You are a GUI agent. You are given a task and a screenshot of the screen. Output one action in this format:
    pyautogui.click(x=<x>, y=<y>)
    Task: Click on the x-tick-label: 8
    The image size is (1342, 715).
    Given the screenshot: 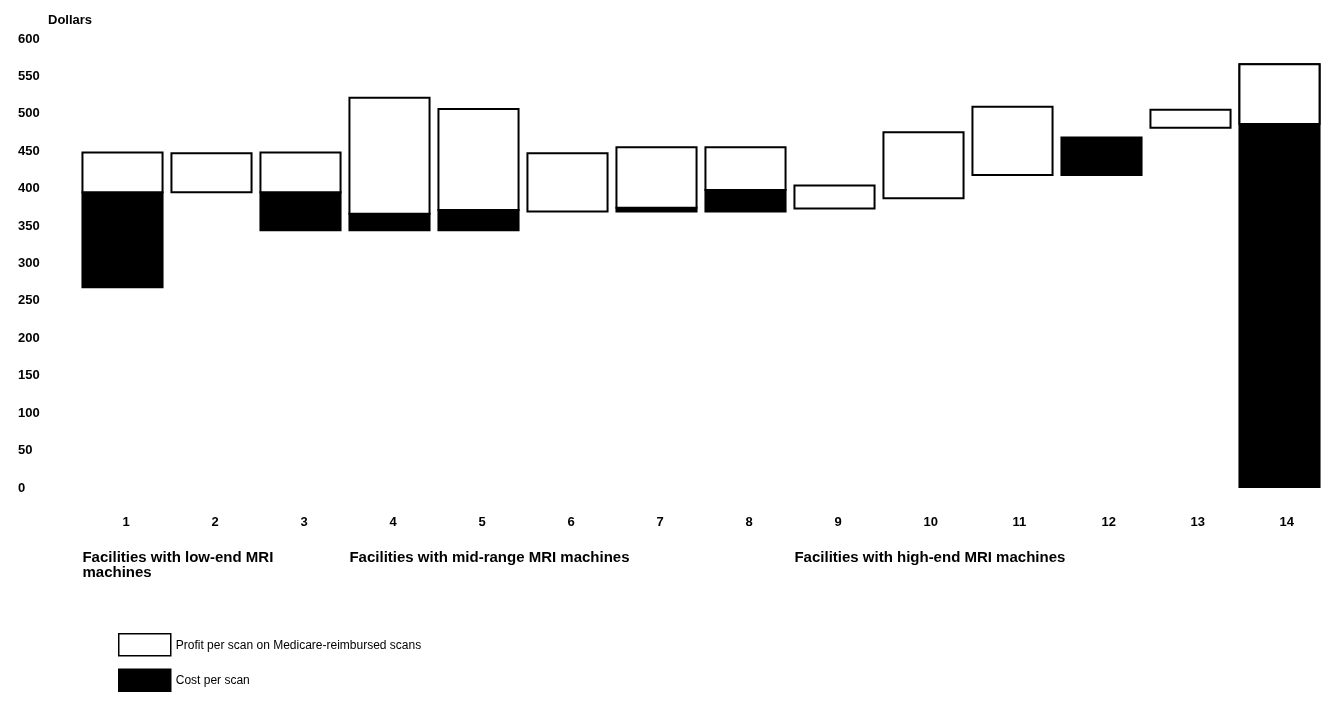 What is the action you would take?
    pyautogui.click(x=749, y=521)
    